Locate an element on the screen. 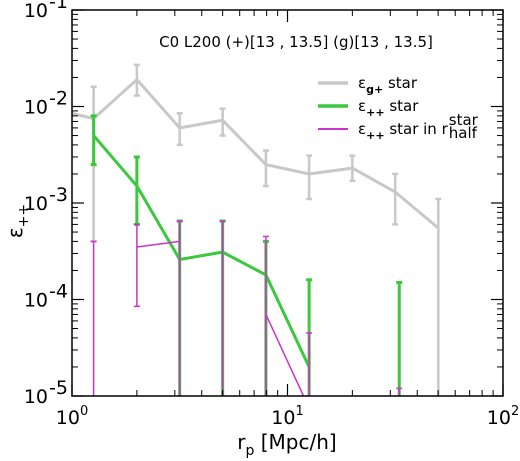 The image size is (520, 461). legend-label-2: ε++ star in r is located at coordinates (403, 131).